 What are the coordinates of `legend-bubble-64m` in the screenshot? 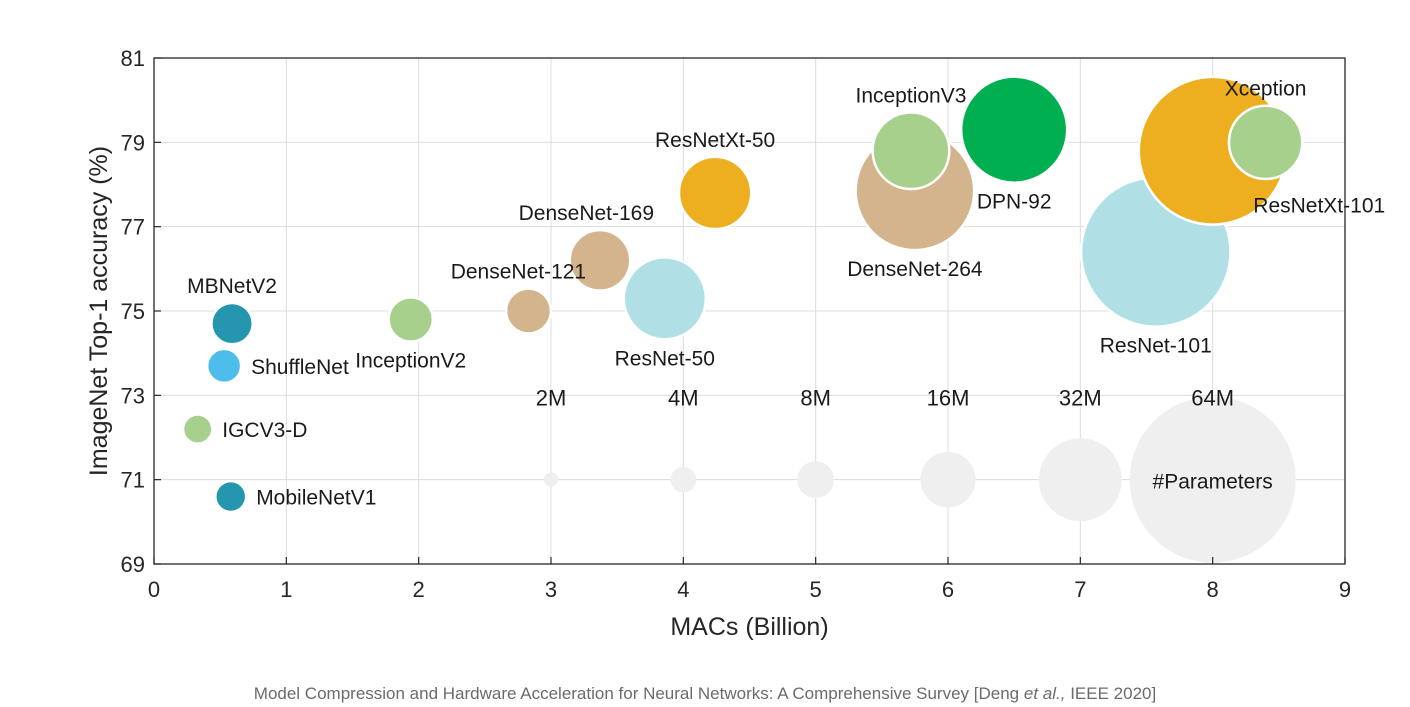 It's located at (1212, 479).